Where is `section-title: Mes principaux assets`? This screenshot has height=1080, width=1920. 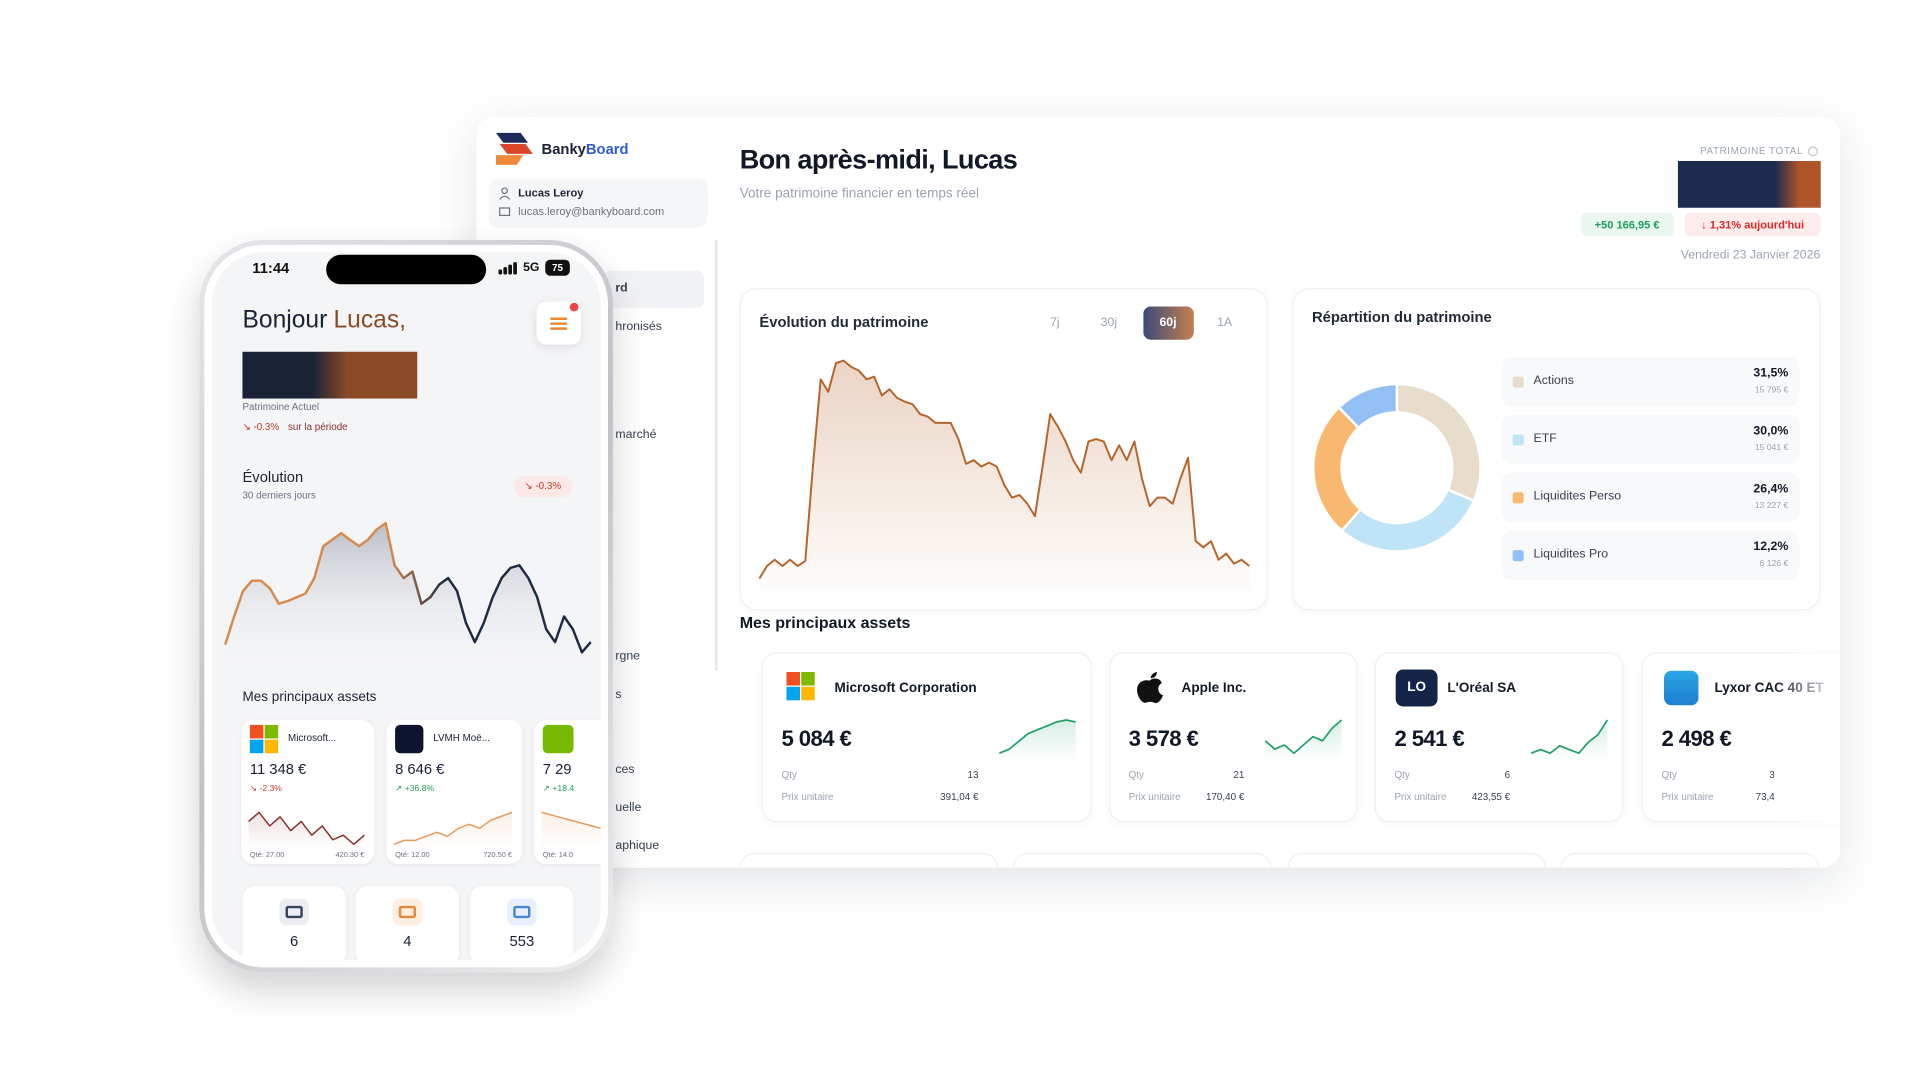
section-title: Mes principaux assets is located at coordinates (309, 697).